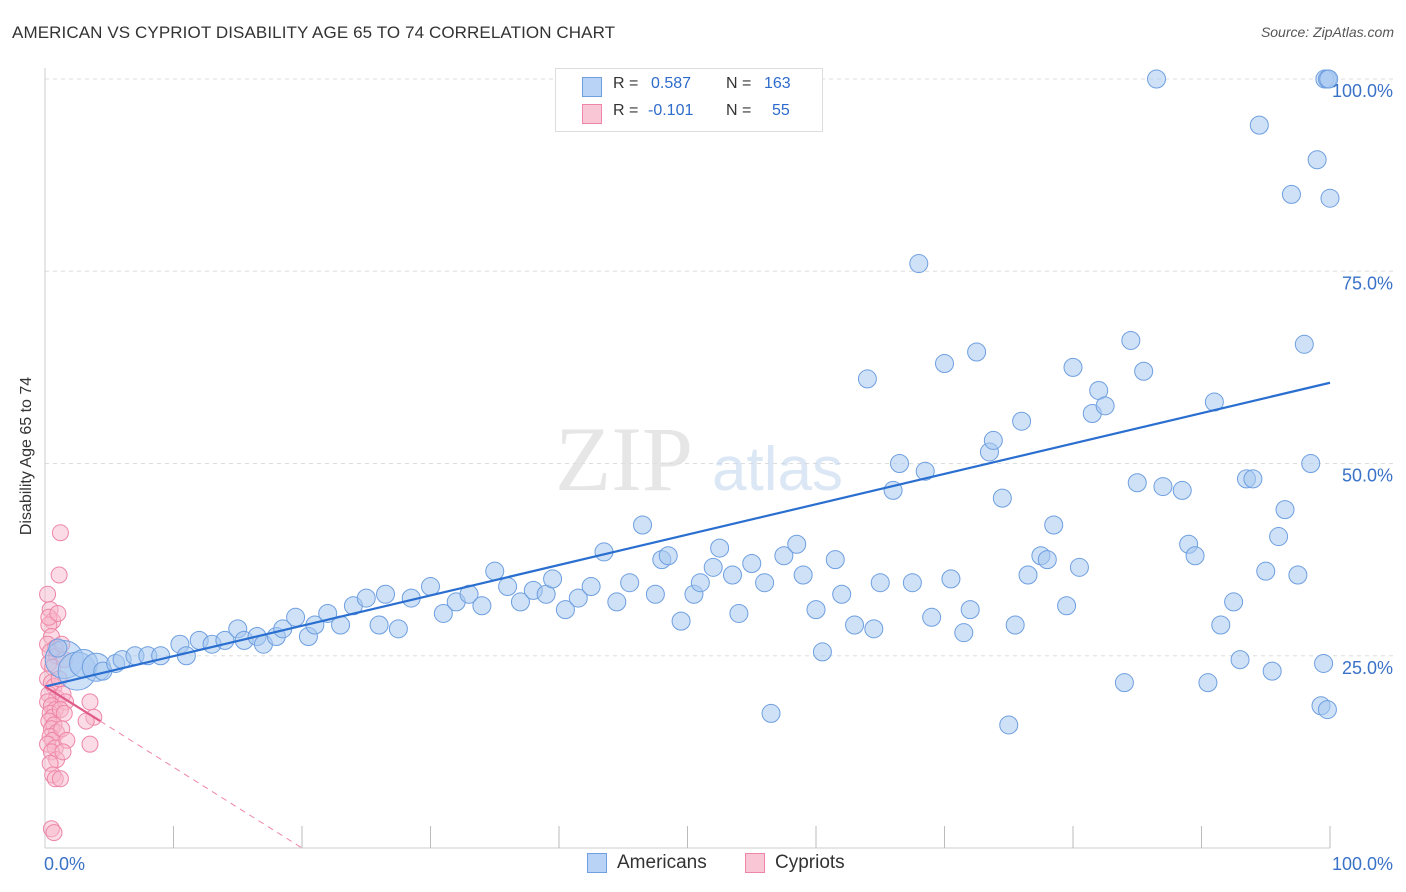 This screenshot has width=1406, height=892. What do you see at coordinates (662, 862) in the screenshot?
I see `americans-legend-label: Americans` at bounding box center [662, 862].